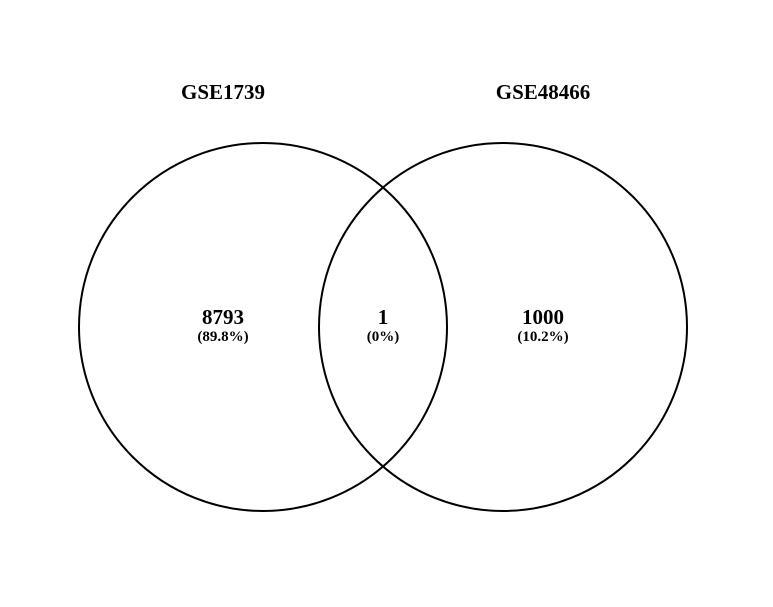 This screenshot has width=773, height=607. I want to click on set-label-left: GSE1739, so click(223, 92).